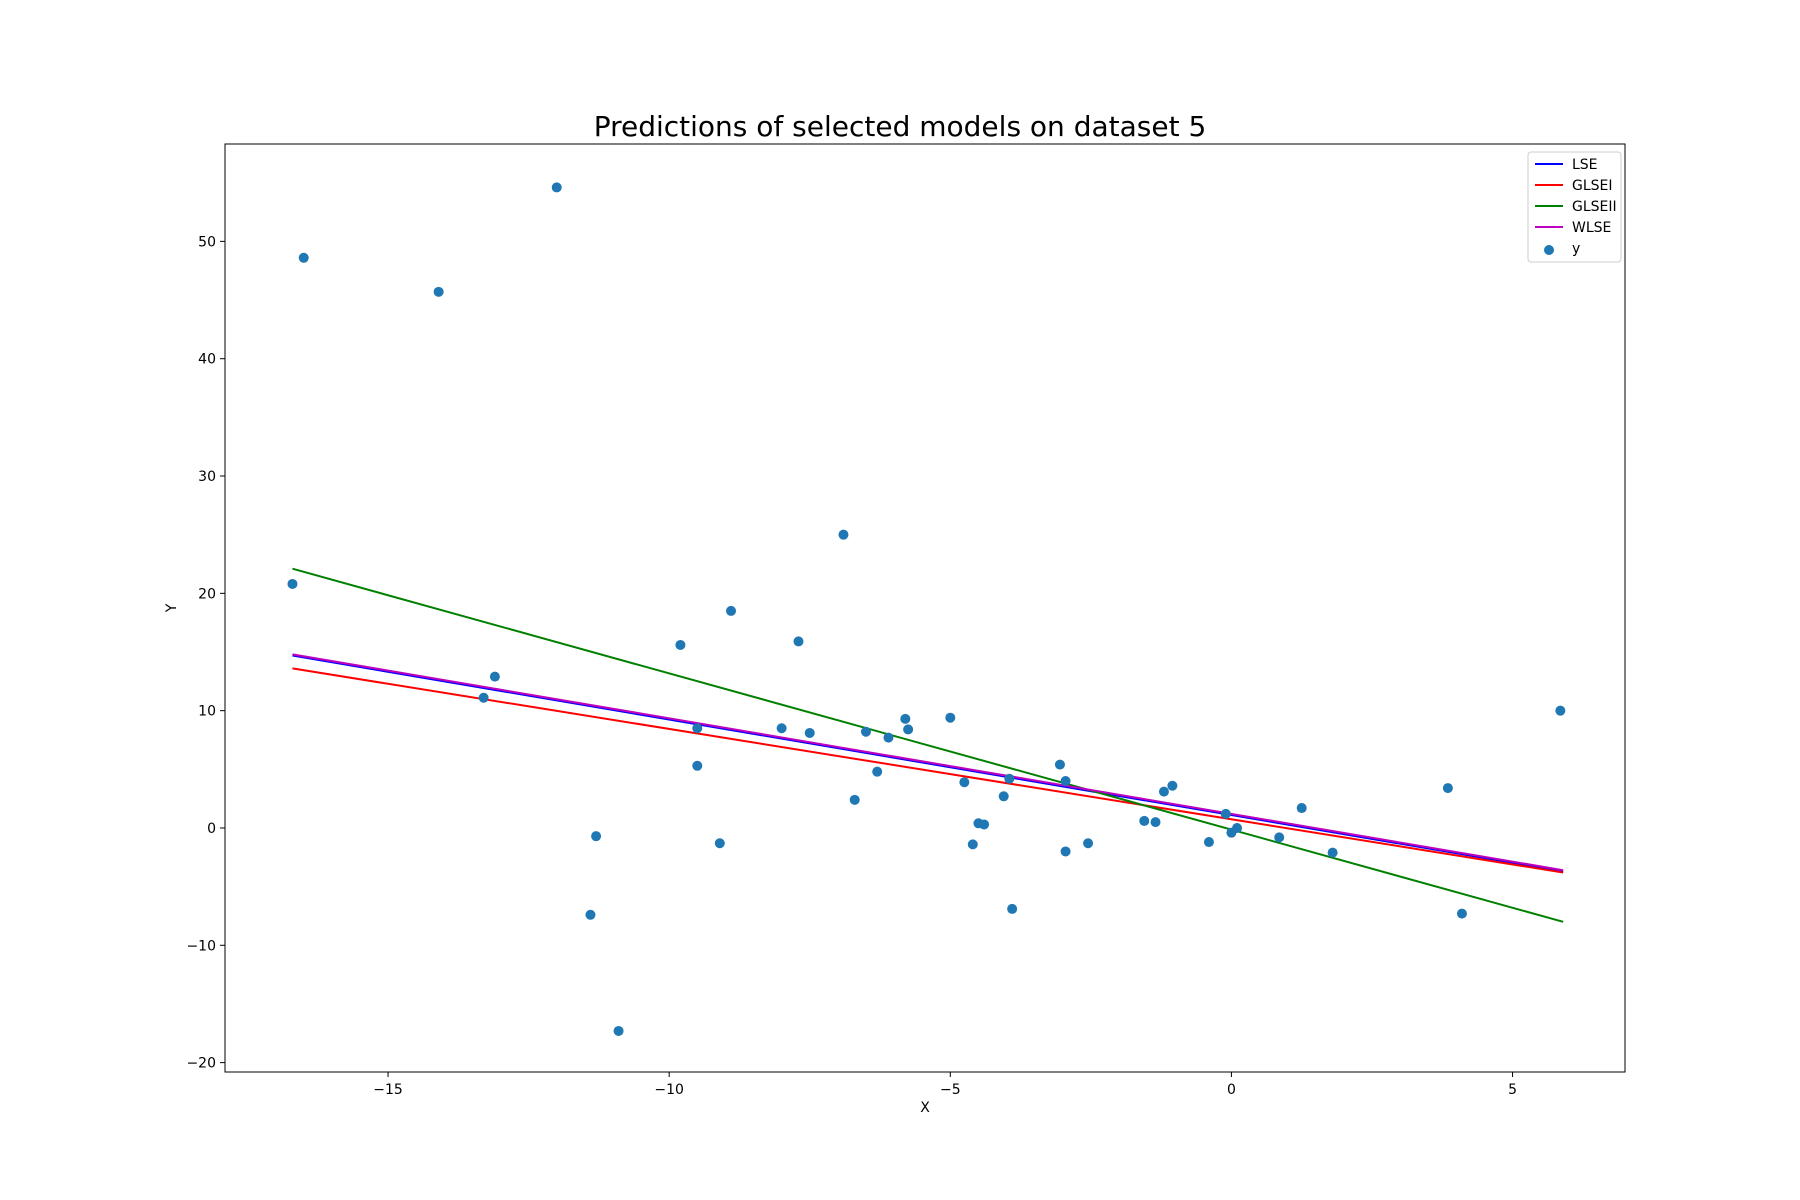 Image resolution: width=1800 pixels, height=1200 pixels. Describe the element at coordinates (201, 1064) in the screenshot. I see `y-tick-label: −20` at that location.